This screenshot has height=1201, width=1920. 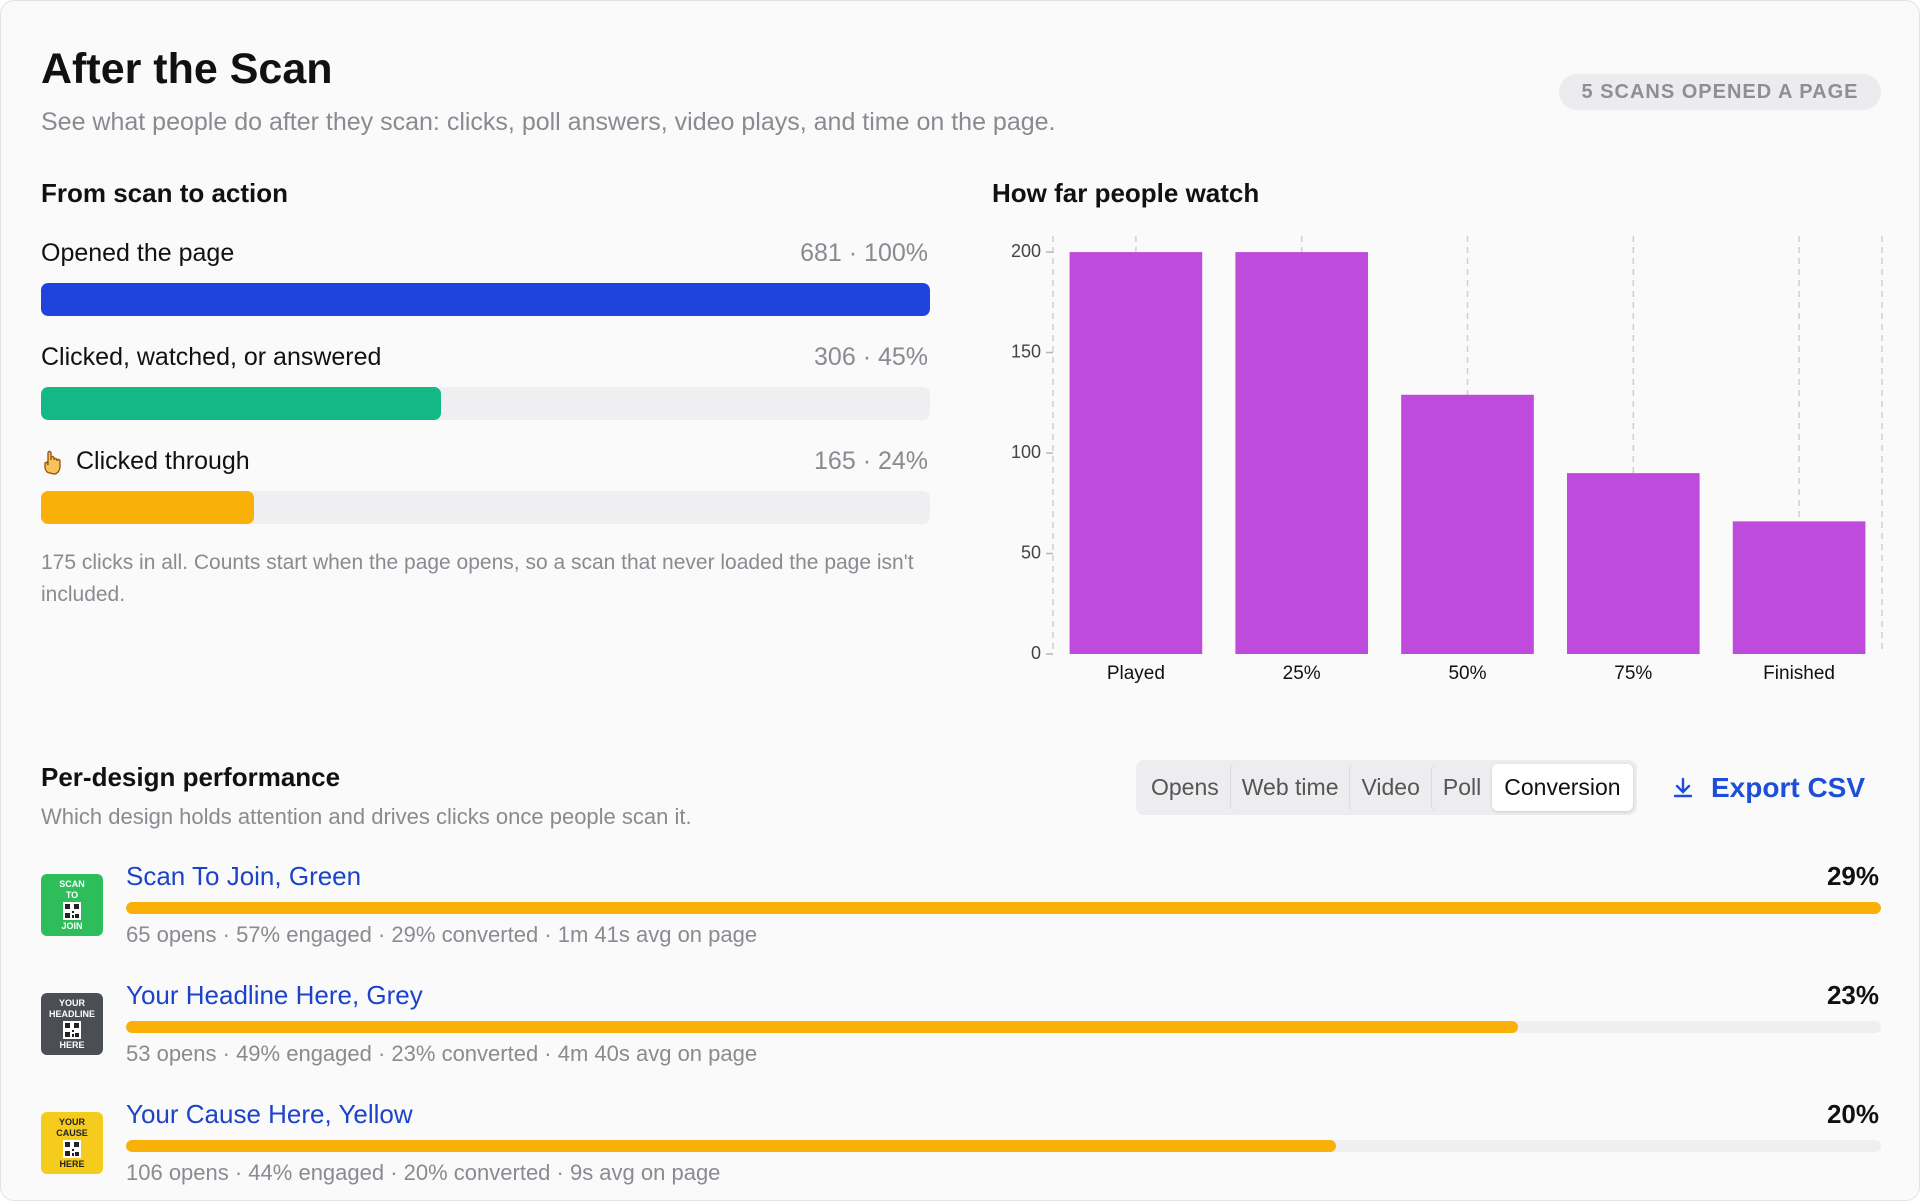 I want to click on tab: Opens, so click(x=1185, y=787).